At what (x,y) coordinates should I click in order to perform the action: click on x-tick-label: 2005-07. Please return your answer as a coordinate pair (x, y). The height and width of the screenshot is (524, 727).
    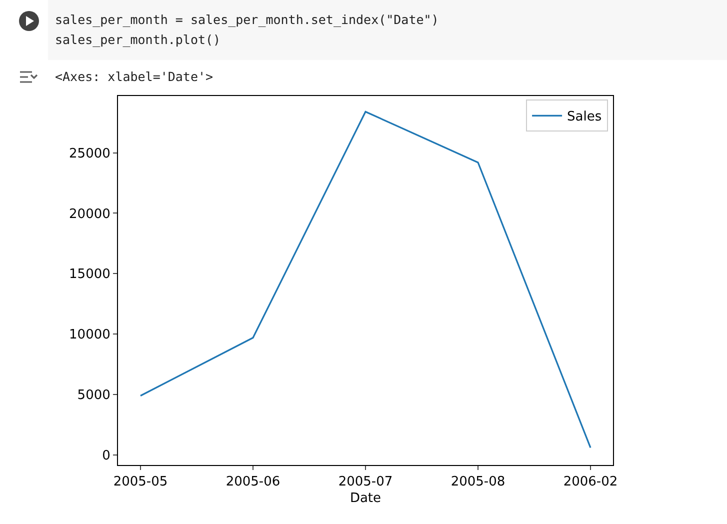
    Looking at the image, I should click on (365, 482).